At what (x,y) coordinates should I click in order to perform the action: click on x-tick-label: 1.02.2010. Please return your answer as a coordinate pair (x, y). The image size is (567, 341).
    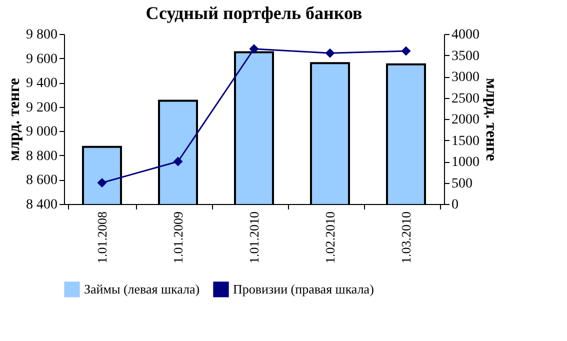
    Looking at the image, I should click on (330, 238).